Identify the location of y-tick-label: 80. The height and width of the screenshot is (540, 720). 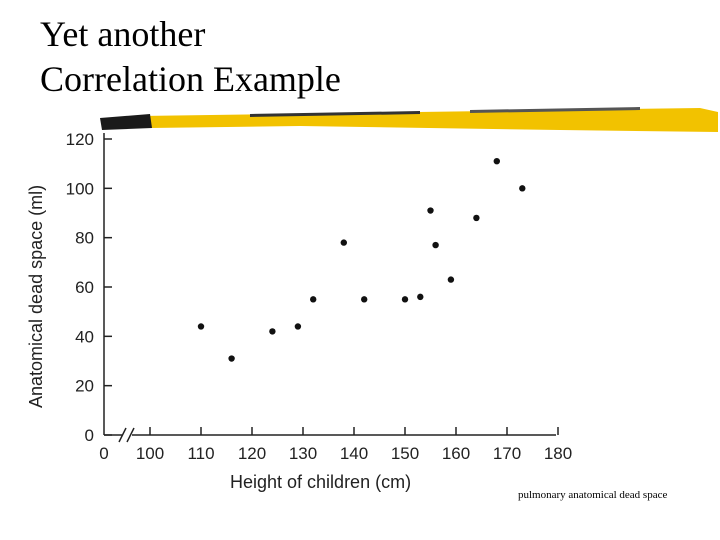
(84, 238).